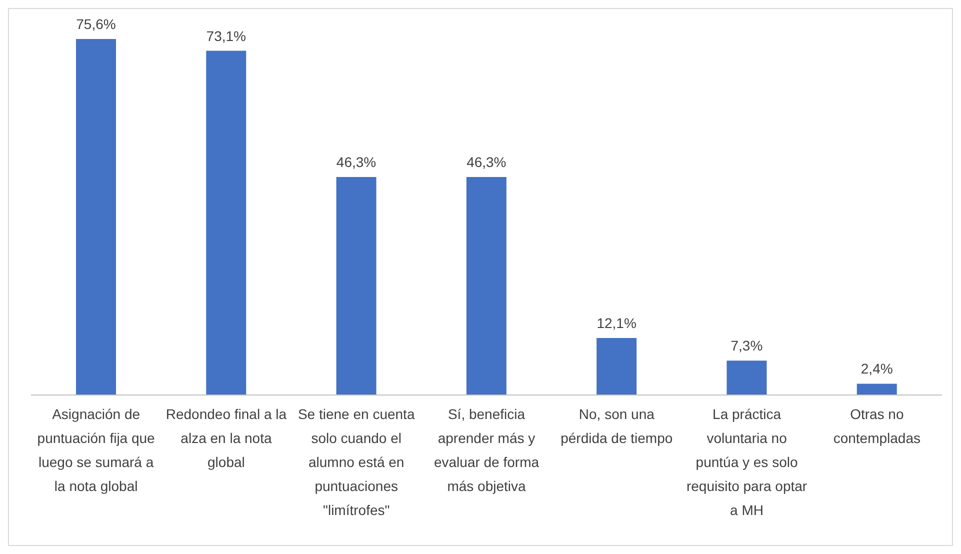  Describe the element at coordinates (96, 24) in the screenshot. I see `data-label: 75,6%` at that location.